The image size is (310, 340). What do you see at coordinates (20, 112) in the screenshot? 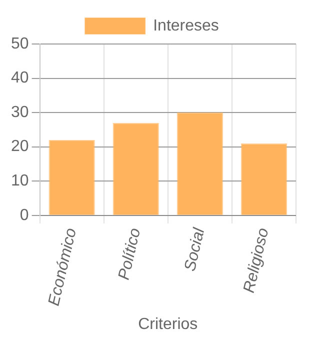
I see `y-tick-label: 30` at bounding box center [20, 112].